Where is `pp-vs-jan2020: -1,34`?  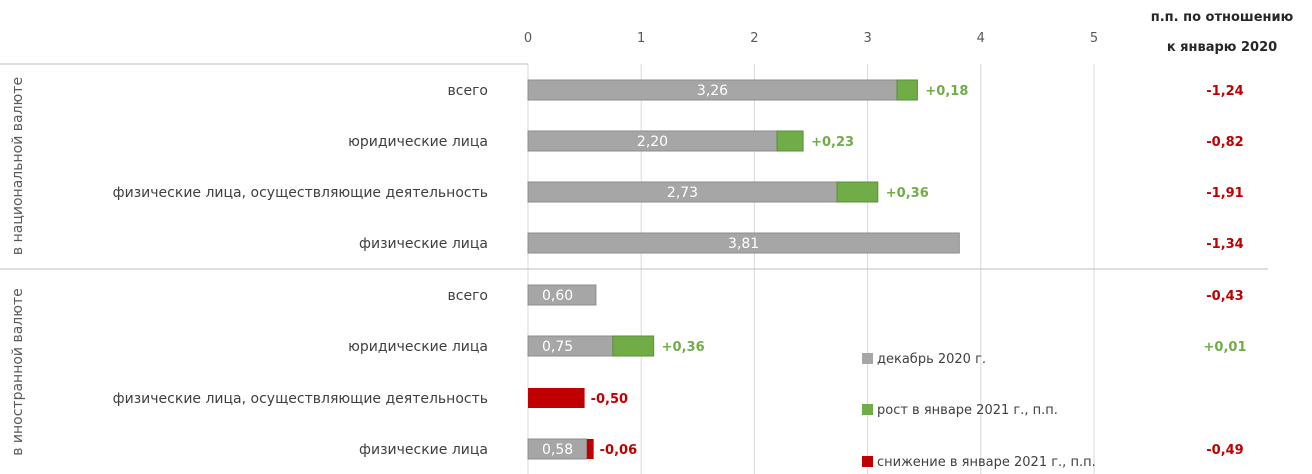 pp-vs-jan2020: -1,34 is located at coordinates (1224, 244).